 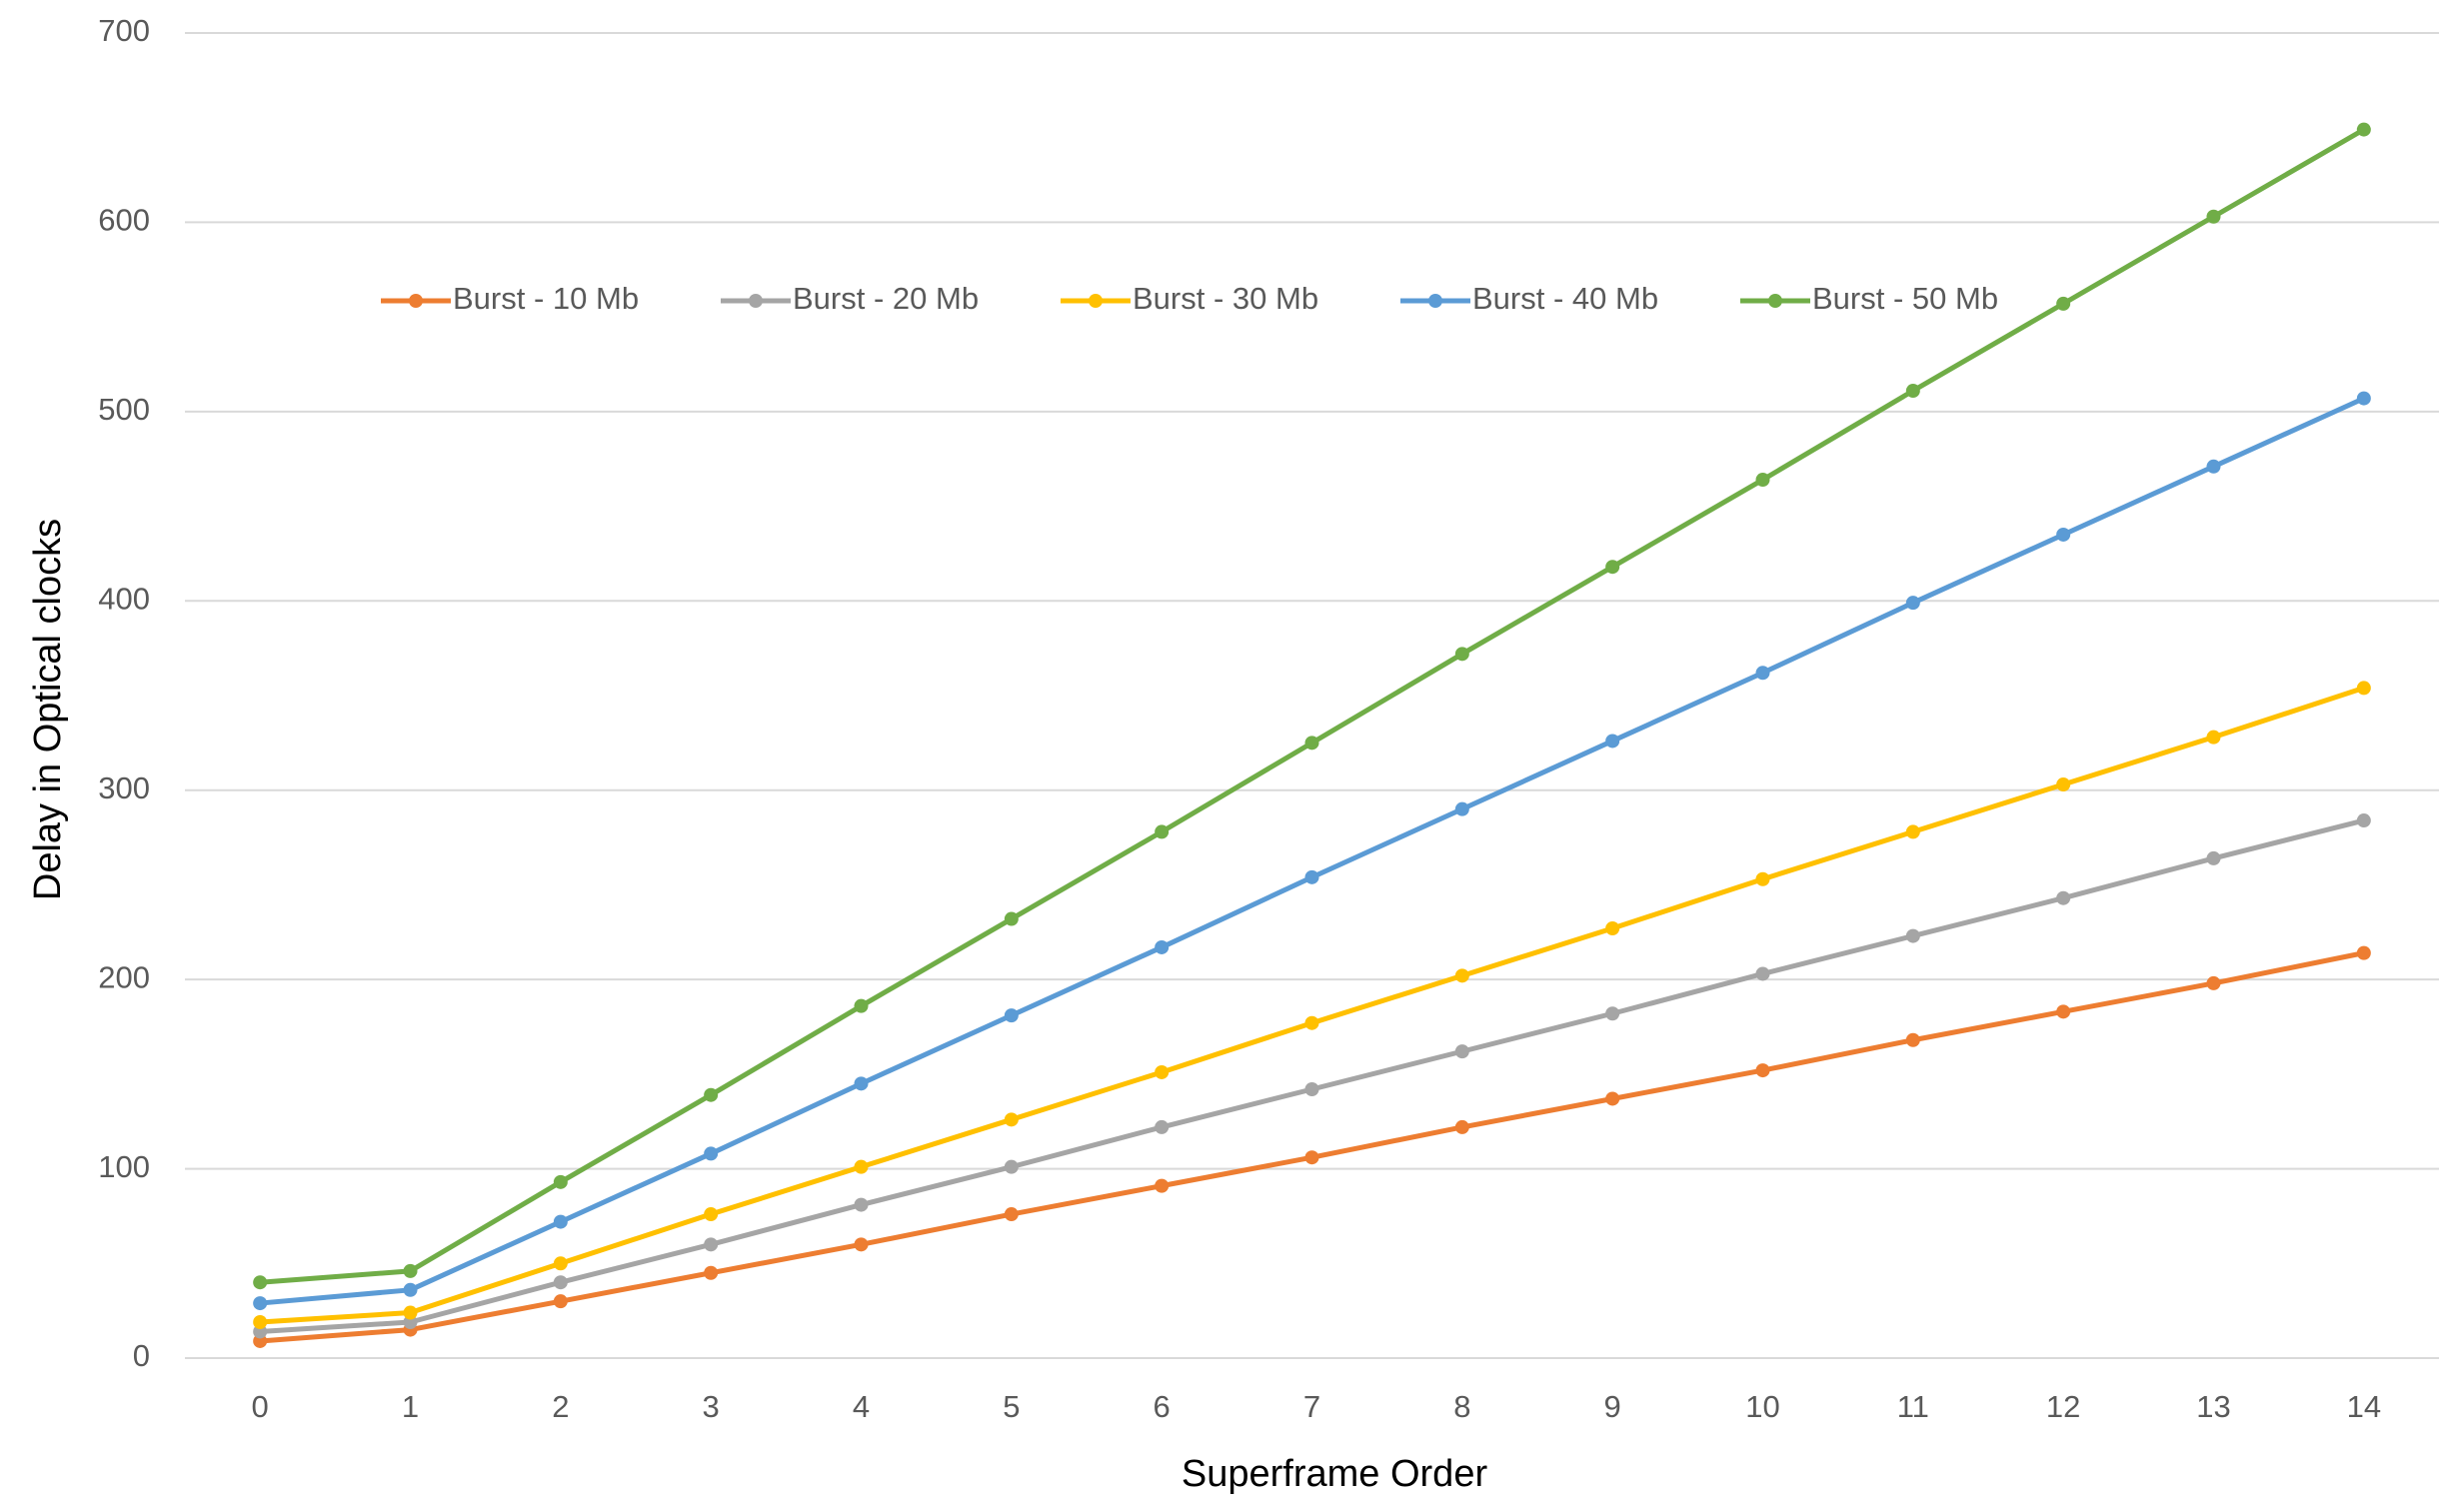 I want to click on x-tick-label: 12, so click(x=2063, y=1406).